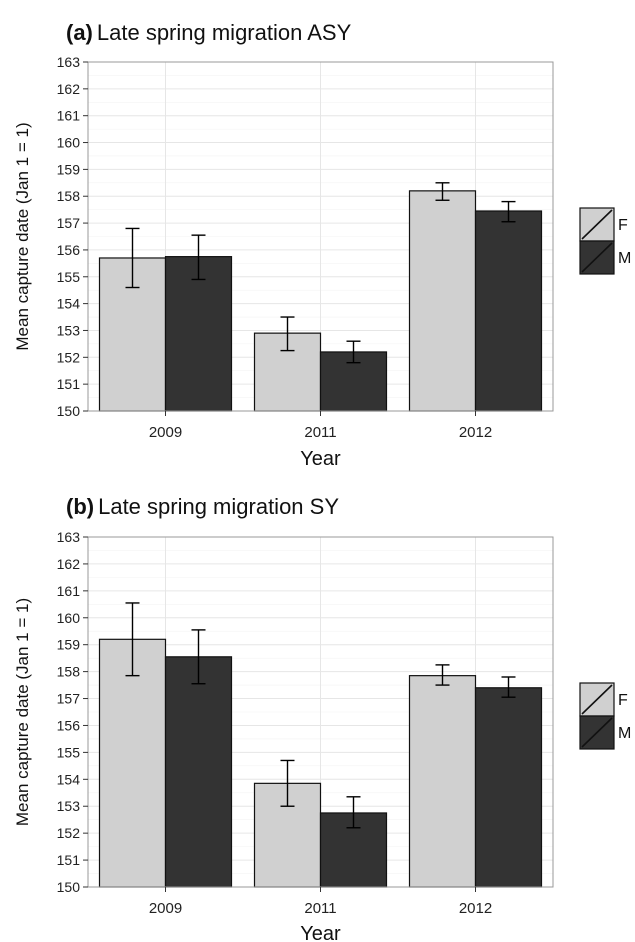  What do you see at coordinates (80, 506) in the screenshot?
I see `panel-label: (b)` at bounding box center [80, 506].